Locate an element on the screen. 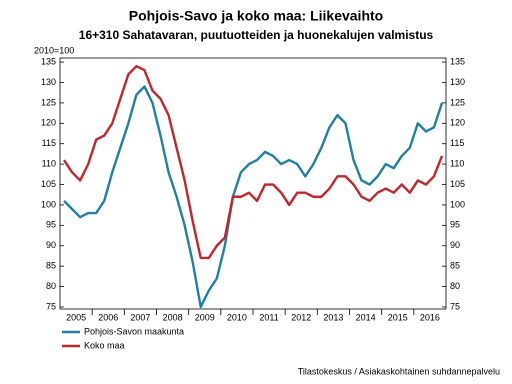 The height and width of the screenshot is (384, 512). x-tick-label: 2016 is located at coordinates (430, 317).